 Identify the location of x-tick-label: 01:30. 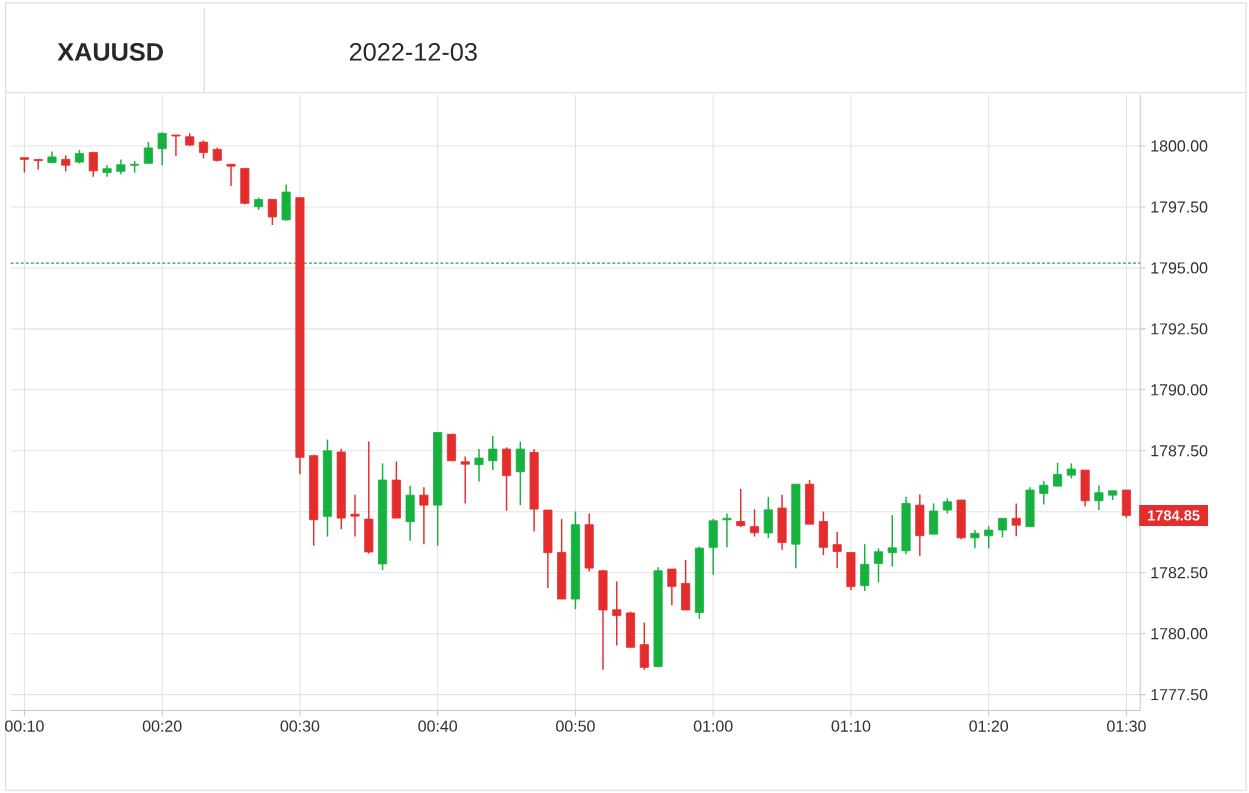
(1126, 726).